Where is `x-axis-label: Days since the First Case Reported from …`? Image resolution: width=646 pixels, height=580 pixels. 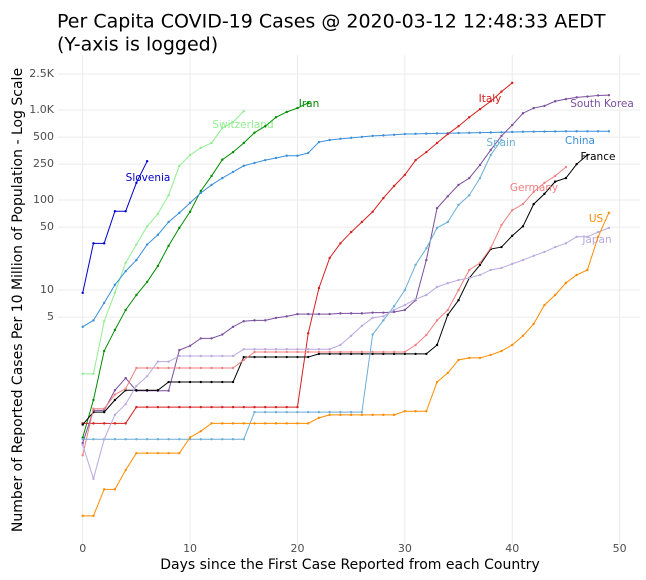 x-axis-label: Days since the First Case Reported from … is located at coordinates (349, 565).